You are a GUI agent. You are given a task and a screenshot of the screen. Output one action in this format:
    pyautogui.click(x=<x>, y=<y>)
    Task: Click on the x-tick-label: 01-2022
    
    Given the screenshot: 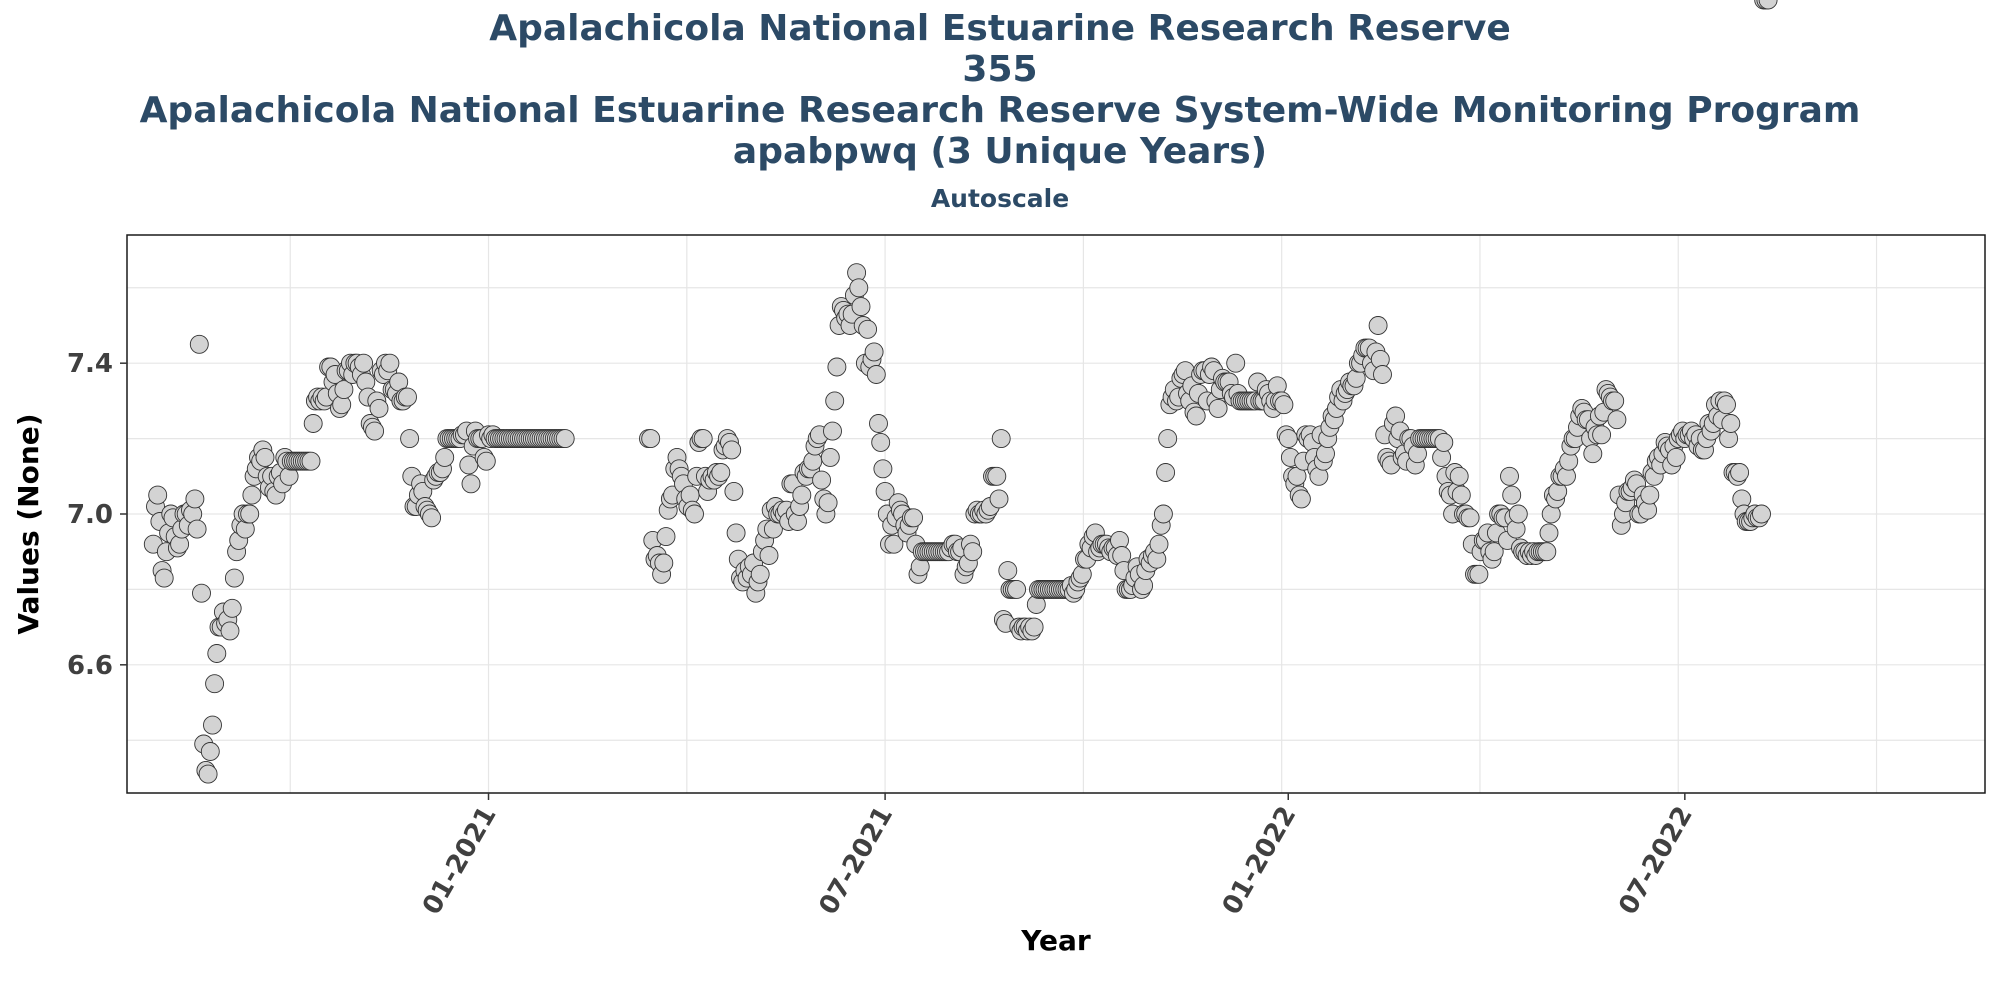 What is the action you would take?
    pyautogui.click(x=1260, y=861)
    